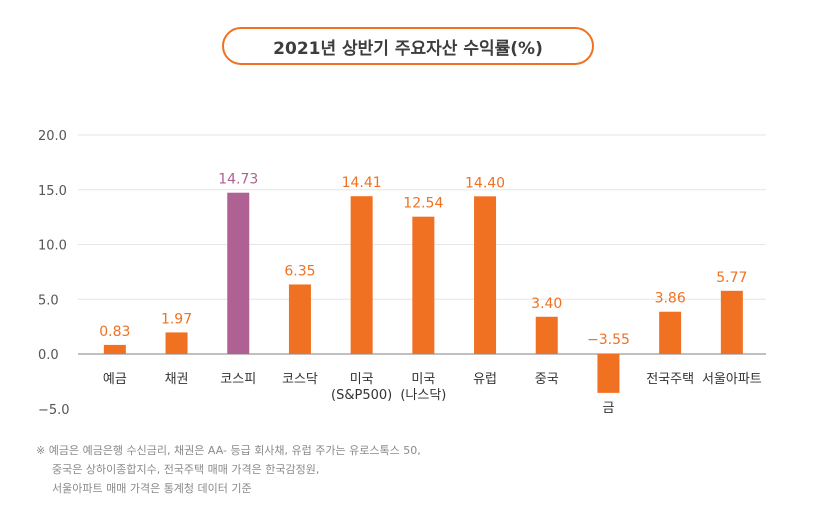 Image resolution: width=820 pixels, height=509 pixels. I want to click on y-tick-label: 10.0, so click(52, 246).